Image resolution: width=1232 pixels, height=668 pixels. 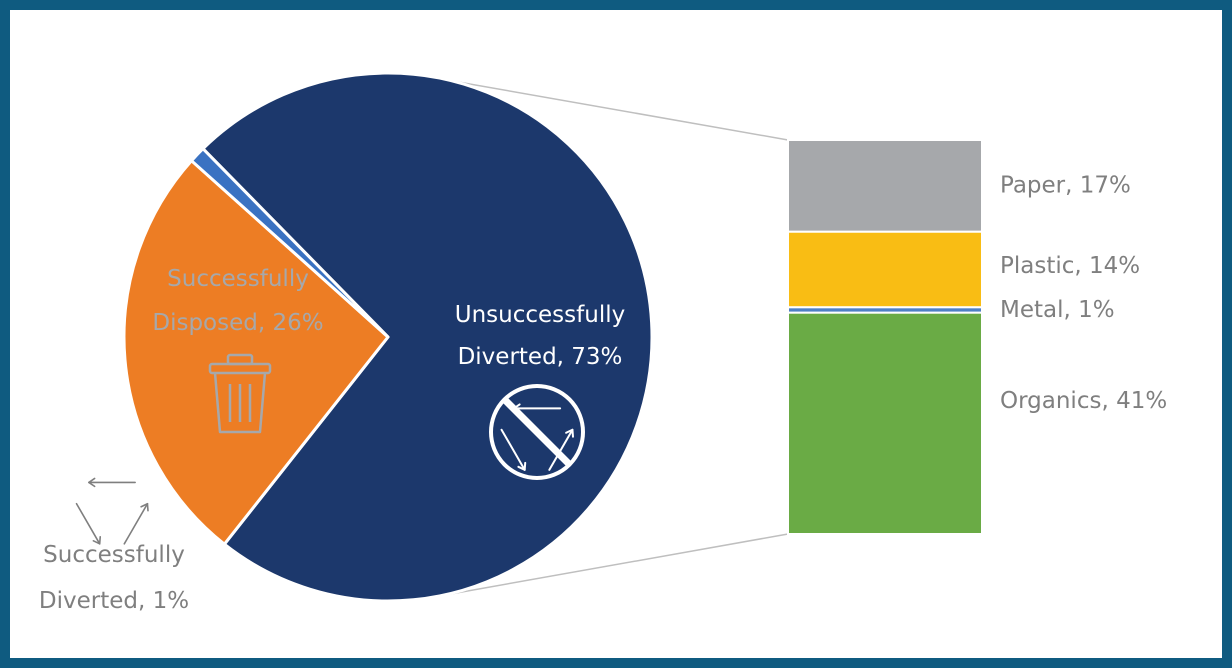 What do you see at coordinates (885, 186) in the screenshot?
I see `bar-segment-paper` at bounding box center [885, 186].